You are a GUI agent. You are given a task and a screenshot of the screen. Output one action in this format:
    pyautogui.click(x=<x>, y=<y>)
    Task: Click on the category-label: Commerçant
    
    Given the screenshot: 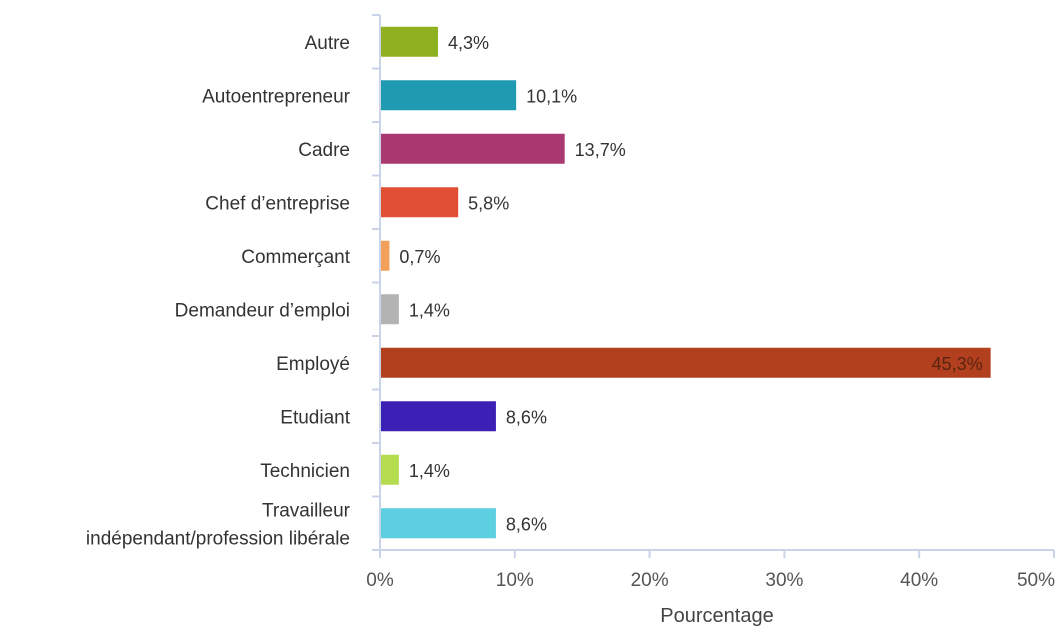 What is the action you would take?
    pyautogui.click(x=295, y=257)
    